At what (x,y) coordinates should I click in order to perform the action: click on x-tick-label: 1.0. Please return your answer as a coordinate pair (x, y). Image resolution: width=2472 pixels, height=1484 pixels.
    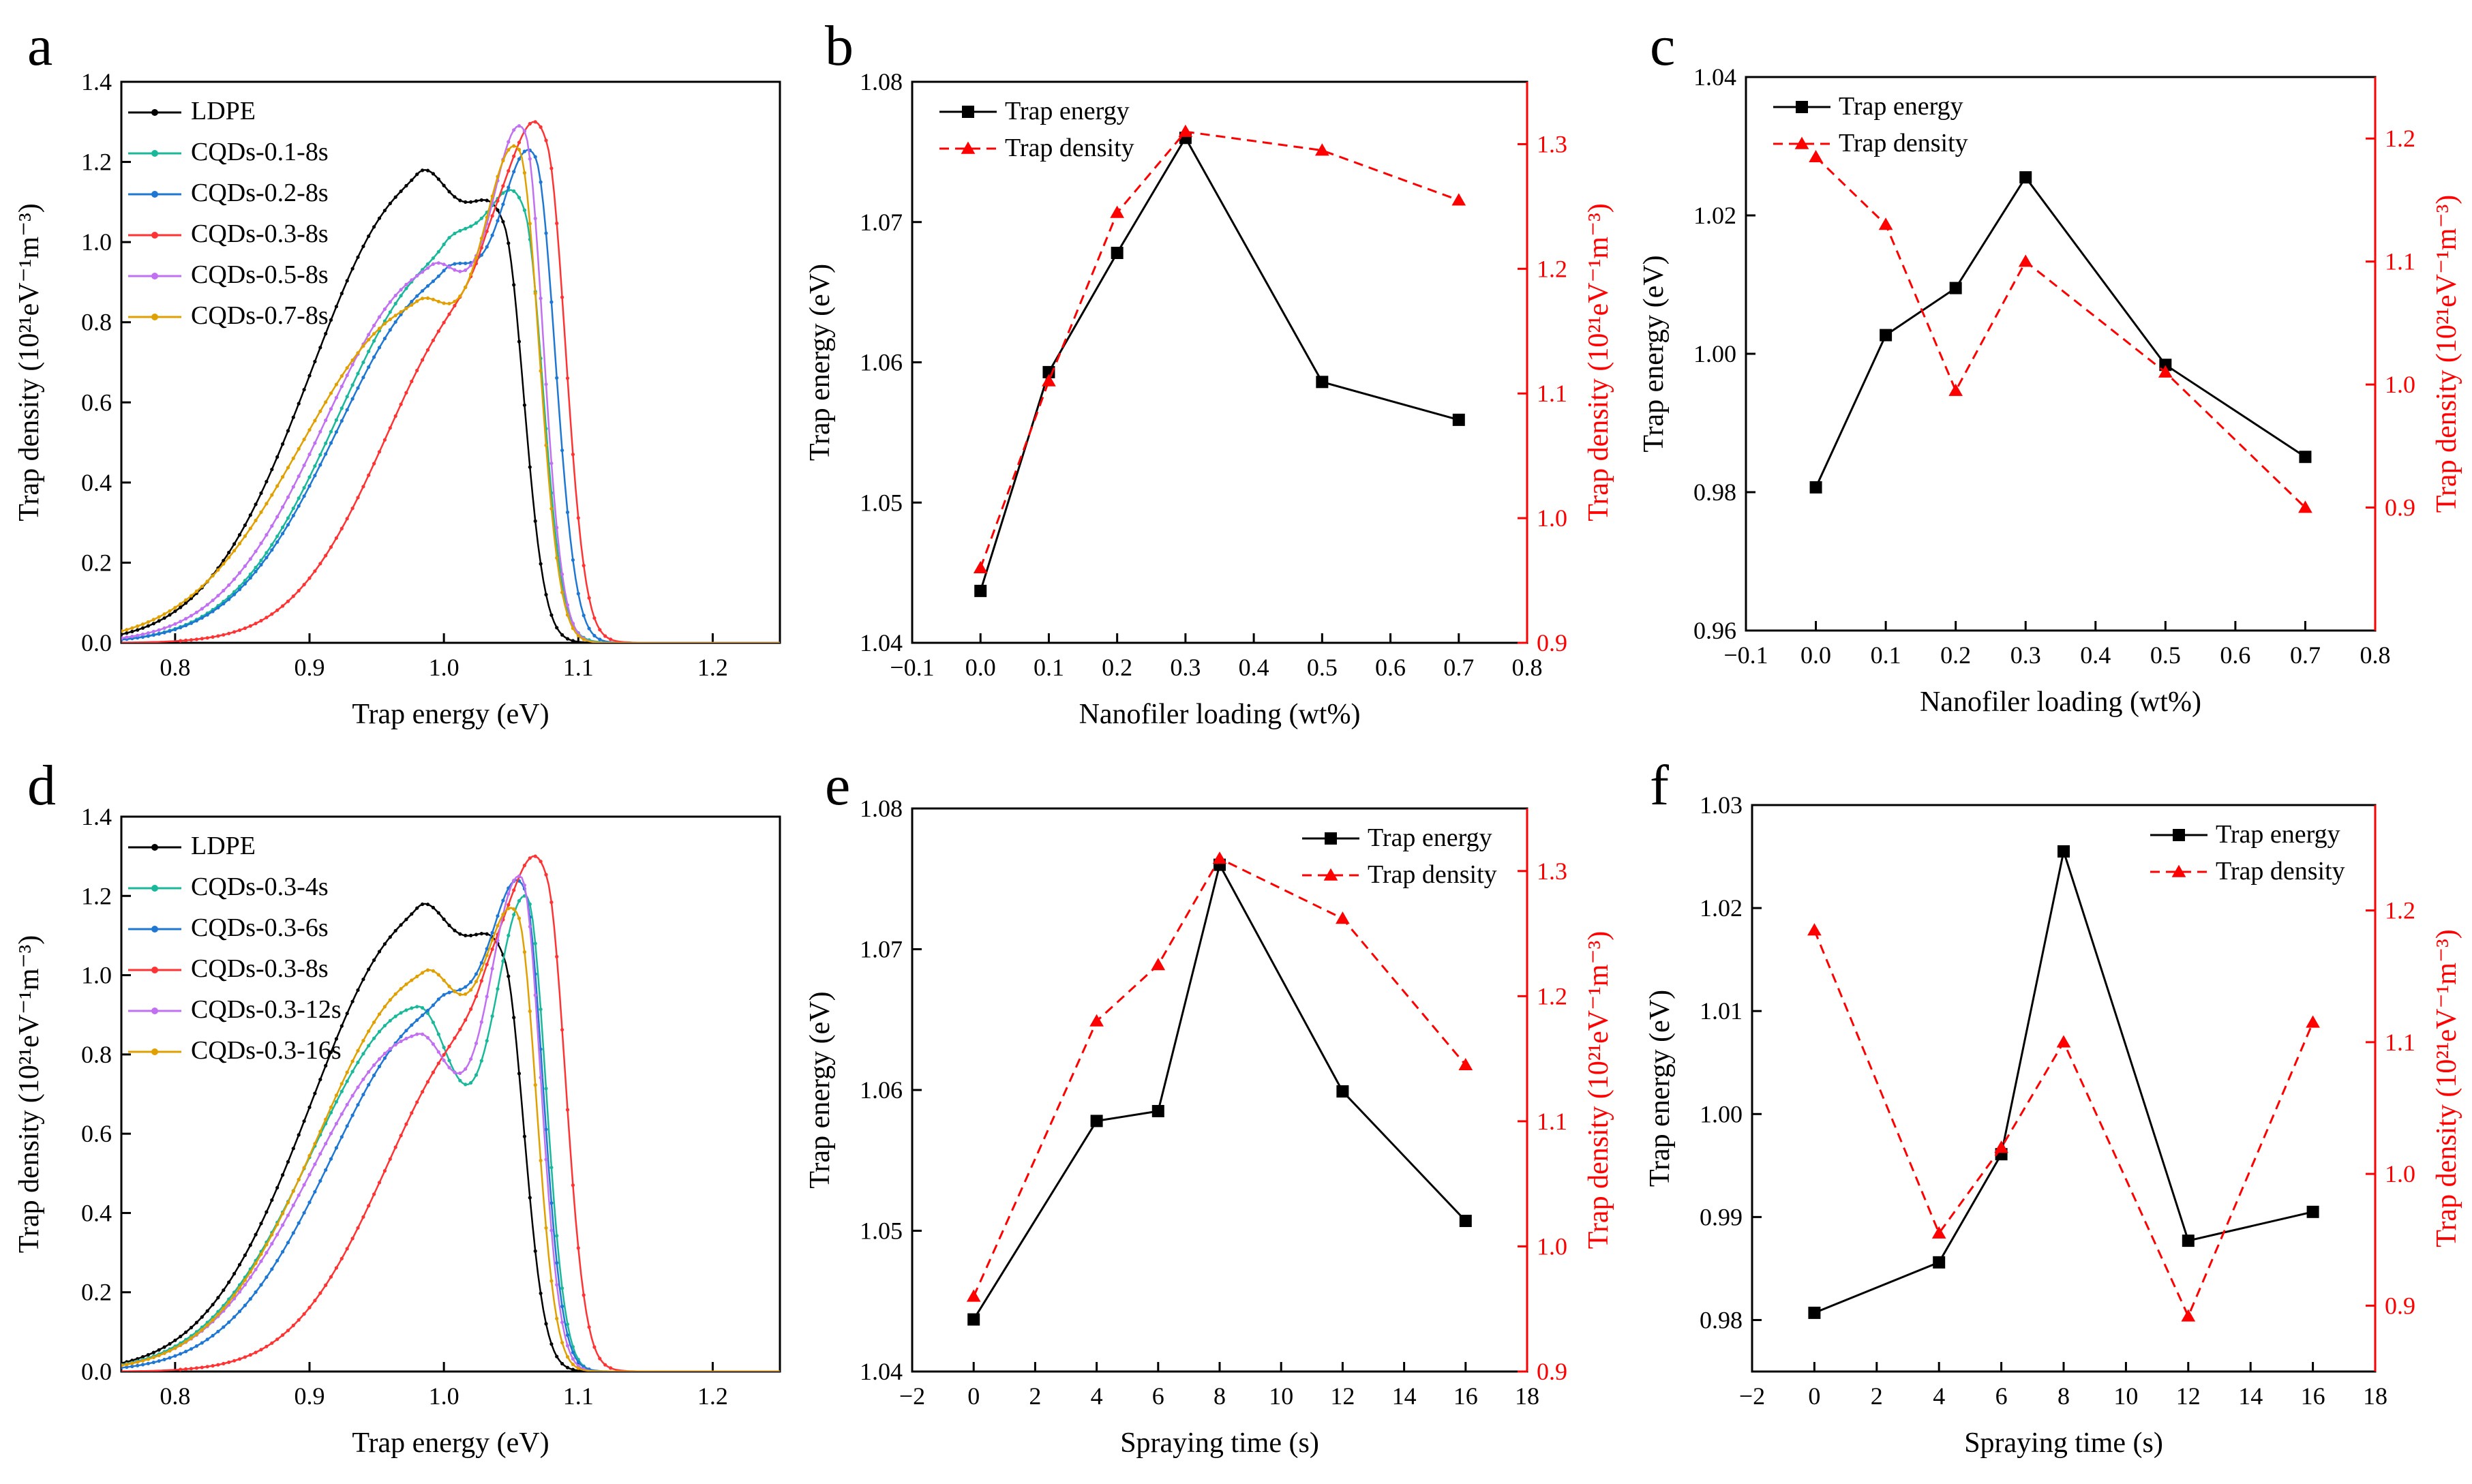
    Looking at the image, I should click on (444, 1396).